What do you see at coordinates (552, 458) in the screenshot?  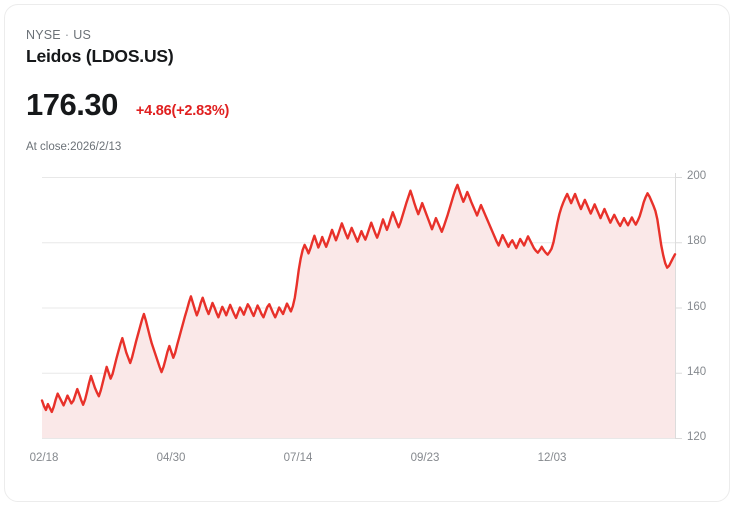 I see `x-axis-tick-4: 12/03` at bounding box center [552, 458].